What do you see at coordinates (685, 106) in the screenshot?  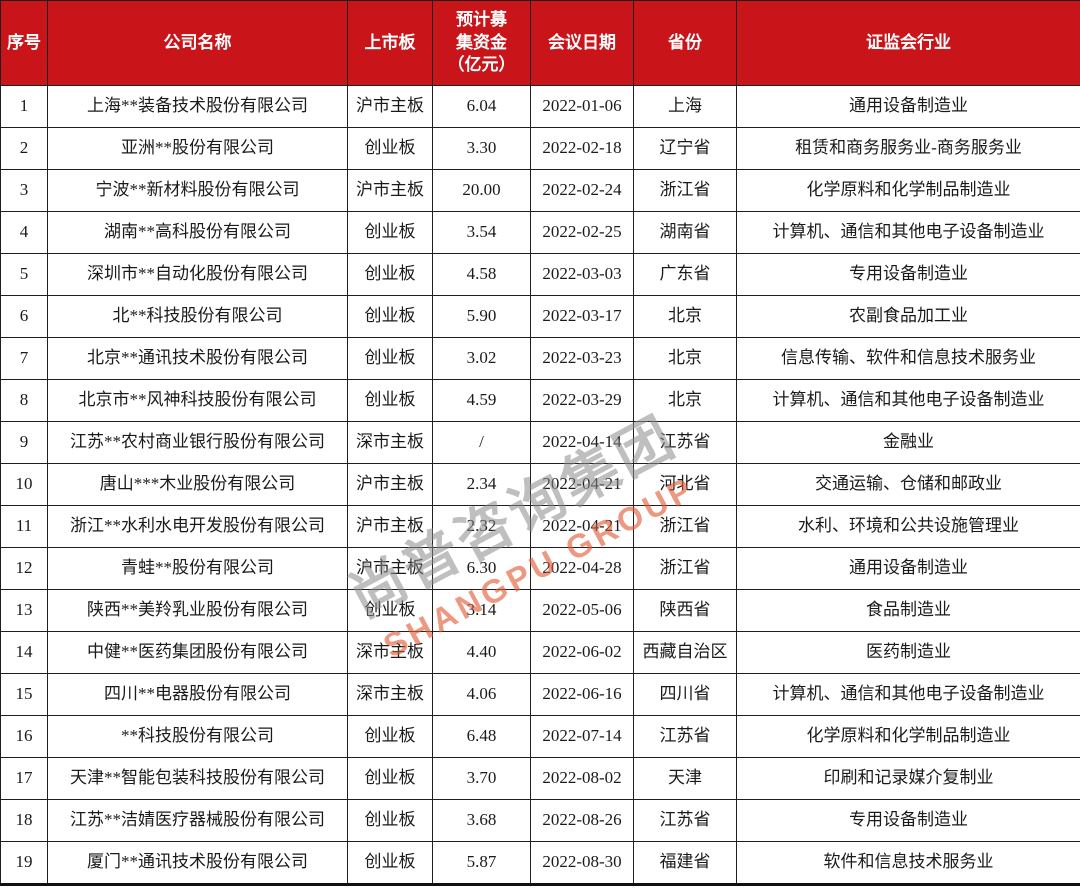 I see `cell-province: 上海` at bounding box center [685, 106].